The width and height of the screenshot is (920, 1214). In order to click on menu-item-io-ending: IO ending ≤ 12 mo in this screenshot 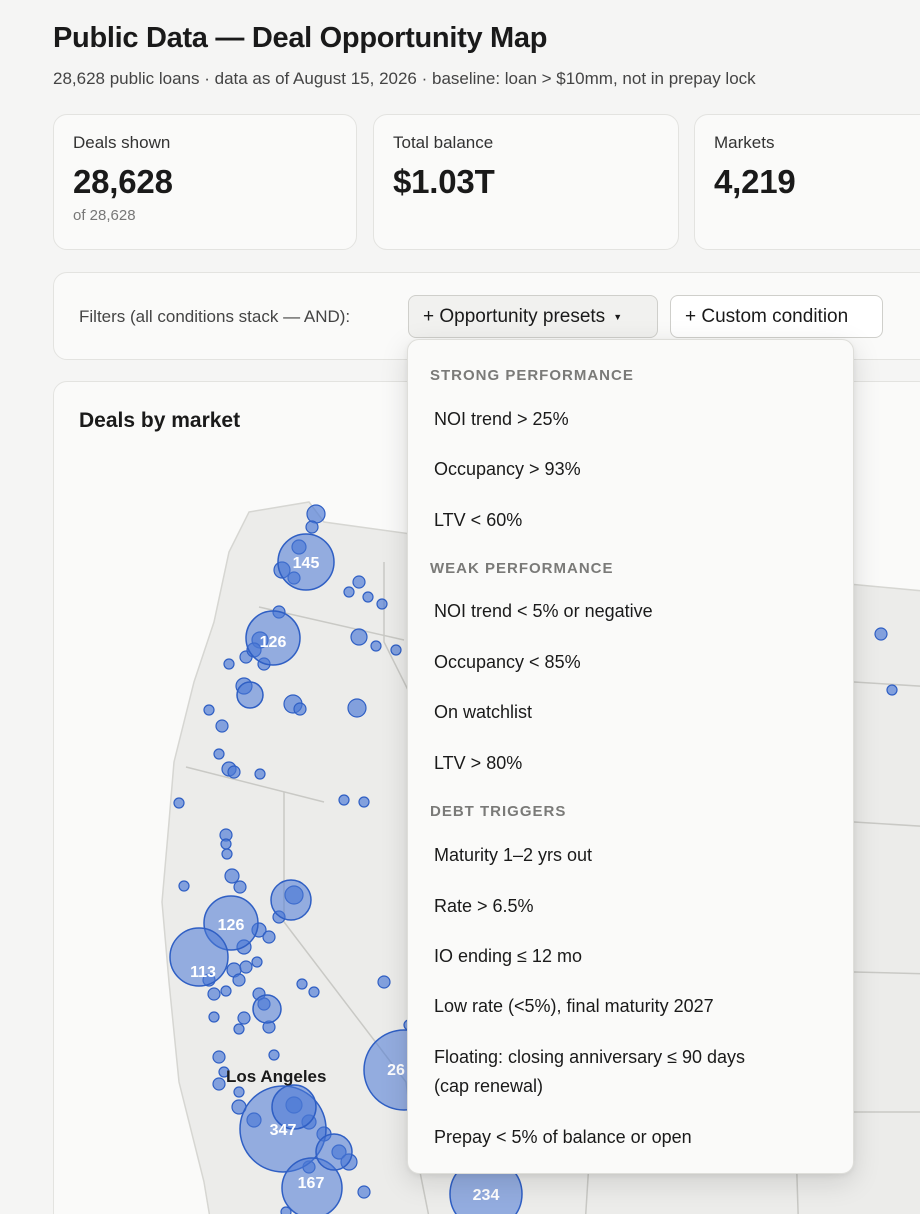, I will do `click(508, 956)`.